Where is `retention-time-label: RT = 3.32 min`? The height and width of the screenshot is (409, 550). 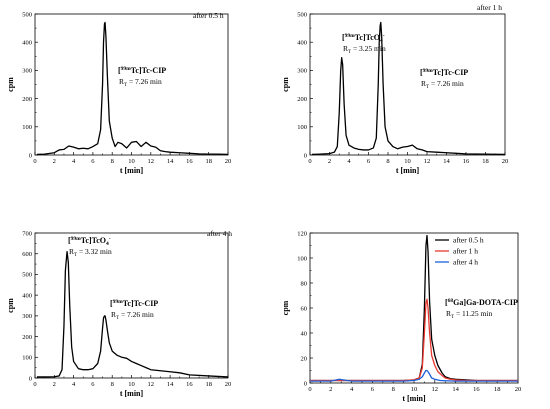
retention-time-label: RT = 3.32 min is located at coordinates (90, 252).